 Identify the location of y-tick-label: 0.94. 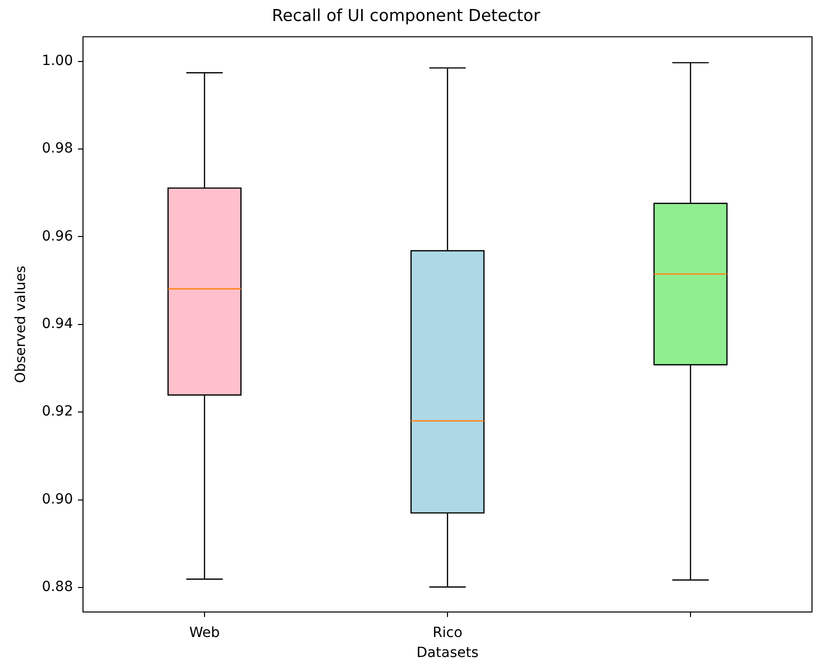
(58, 324).